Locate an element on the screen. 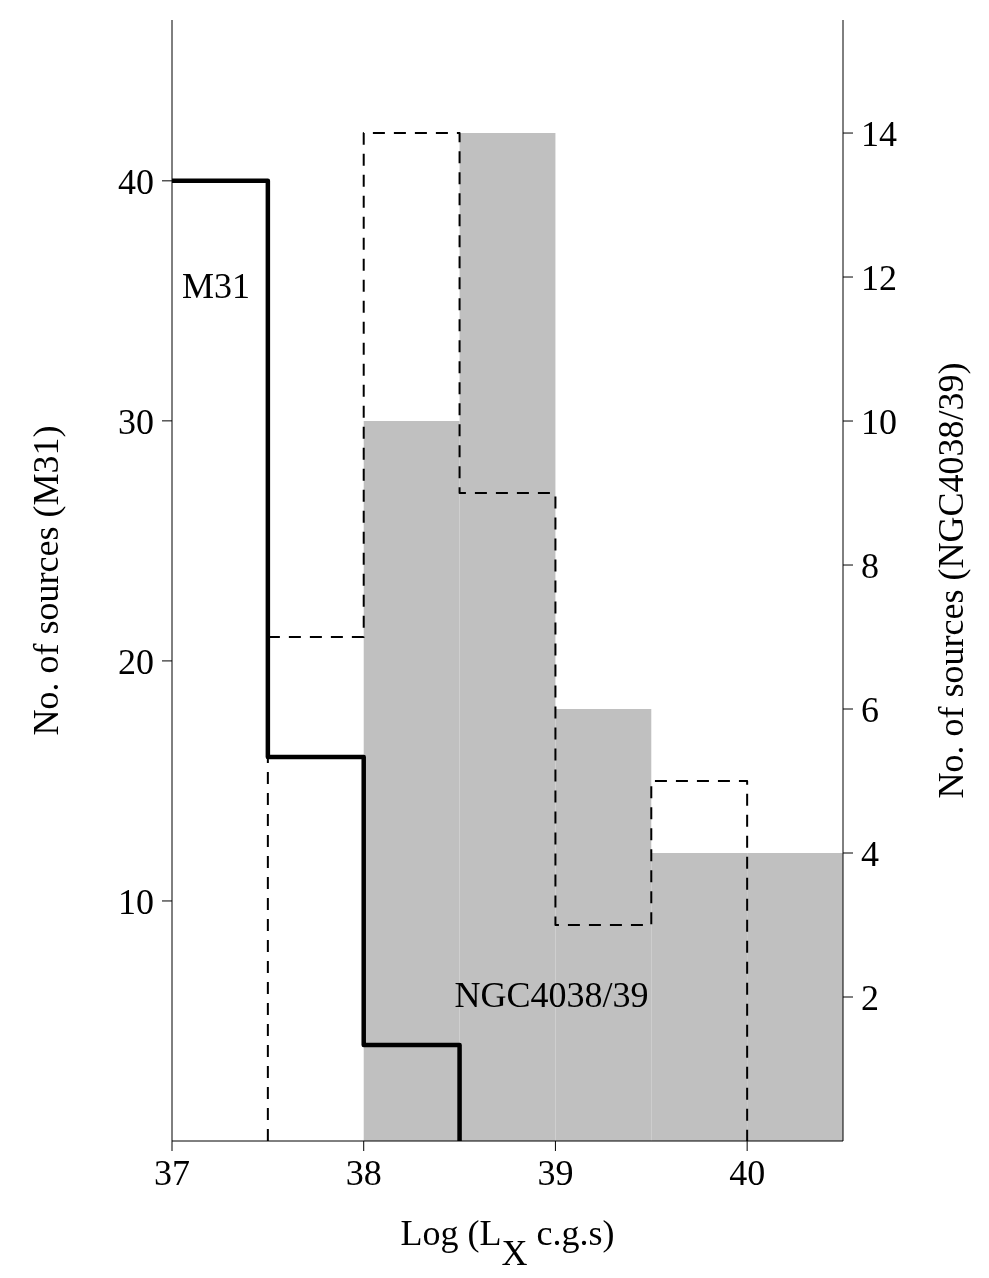  y2-axis-title: No. of sources (NGC4038/39) is located at coordinates (951, 580).